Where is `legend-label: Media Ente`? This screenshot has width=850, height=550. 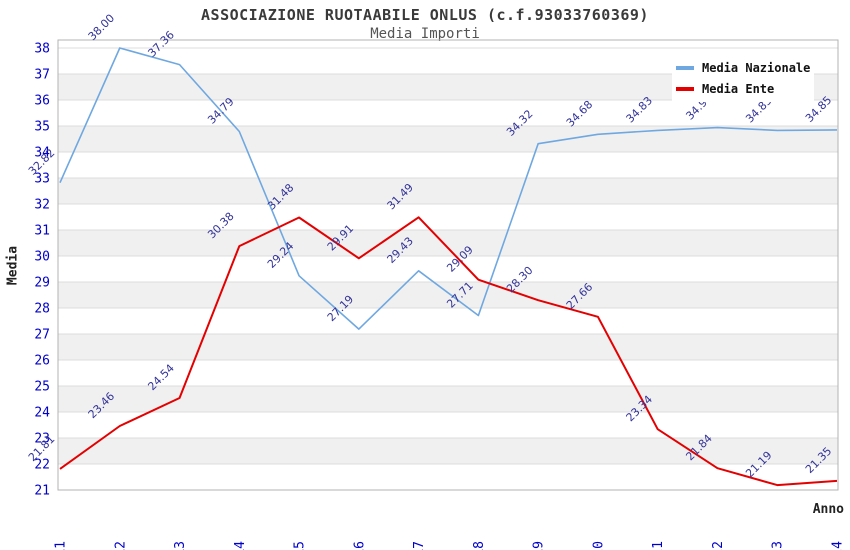 legend-label: Media Ente is located at coordinates (738, 89).